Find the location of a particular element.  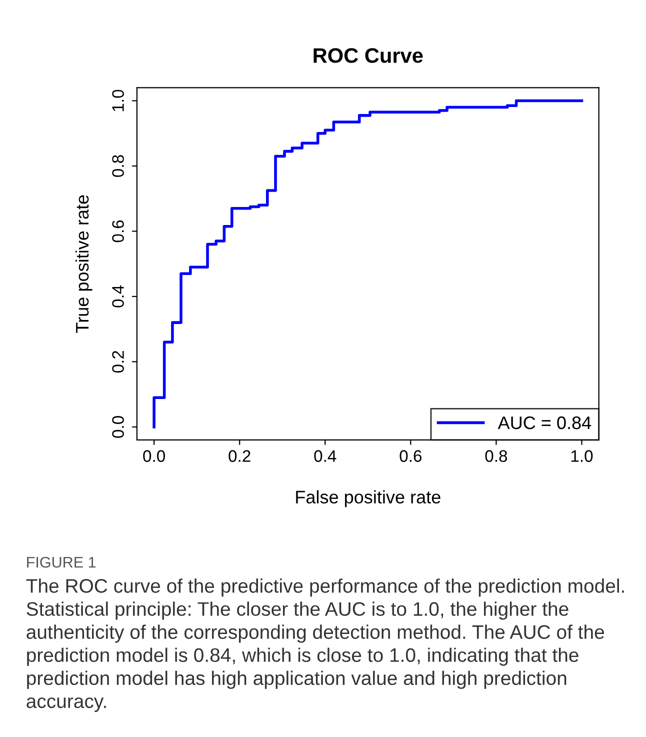

x-tick-label: 0.2 is located at coordinates (239, 456).